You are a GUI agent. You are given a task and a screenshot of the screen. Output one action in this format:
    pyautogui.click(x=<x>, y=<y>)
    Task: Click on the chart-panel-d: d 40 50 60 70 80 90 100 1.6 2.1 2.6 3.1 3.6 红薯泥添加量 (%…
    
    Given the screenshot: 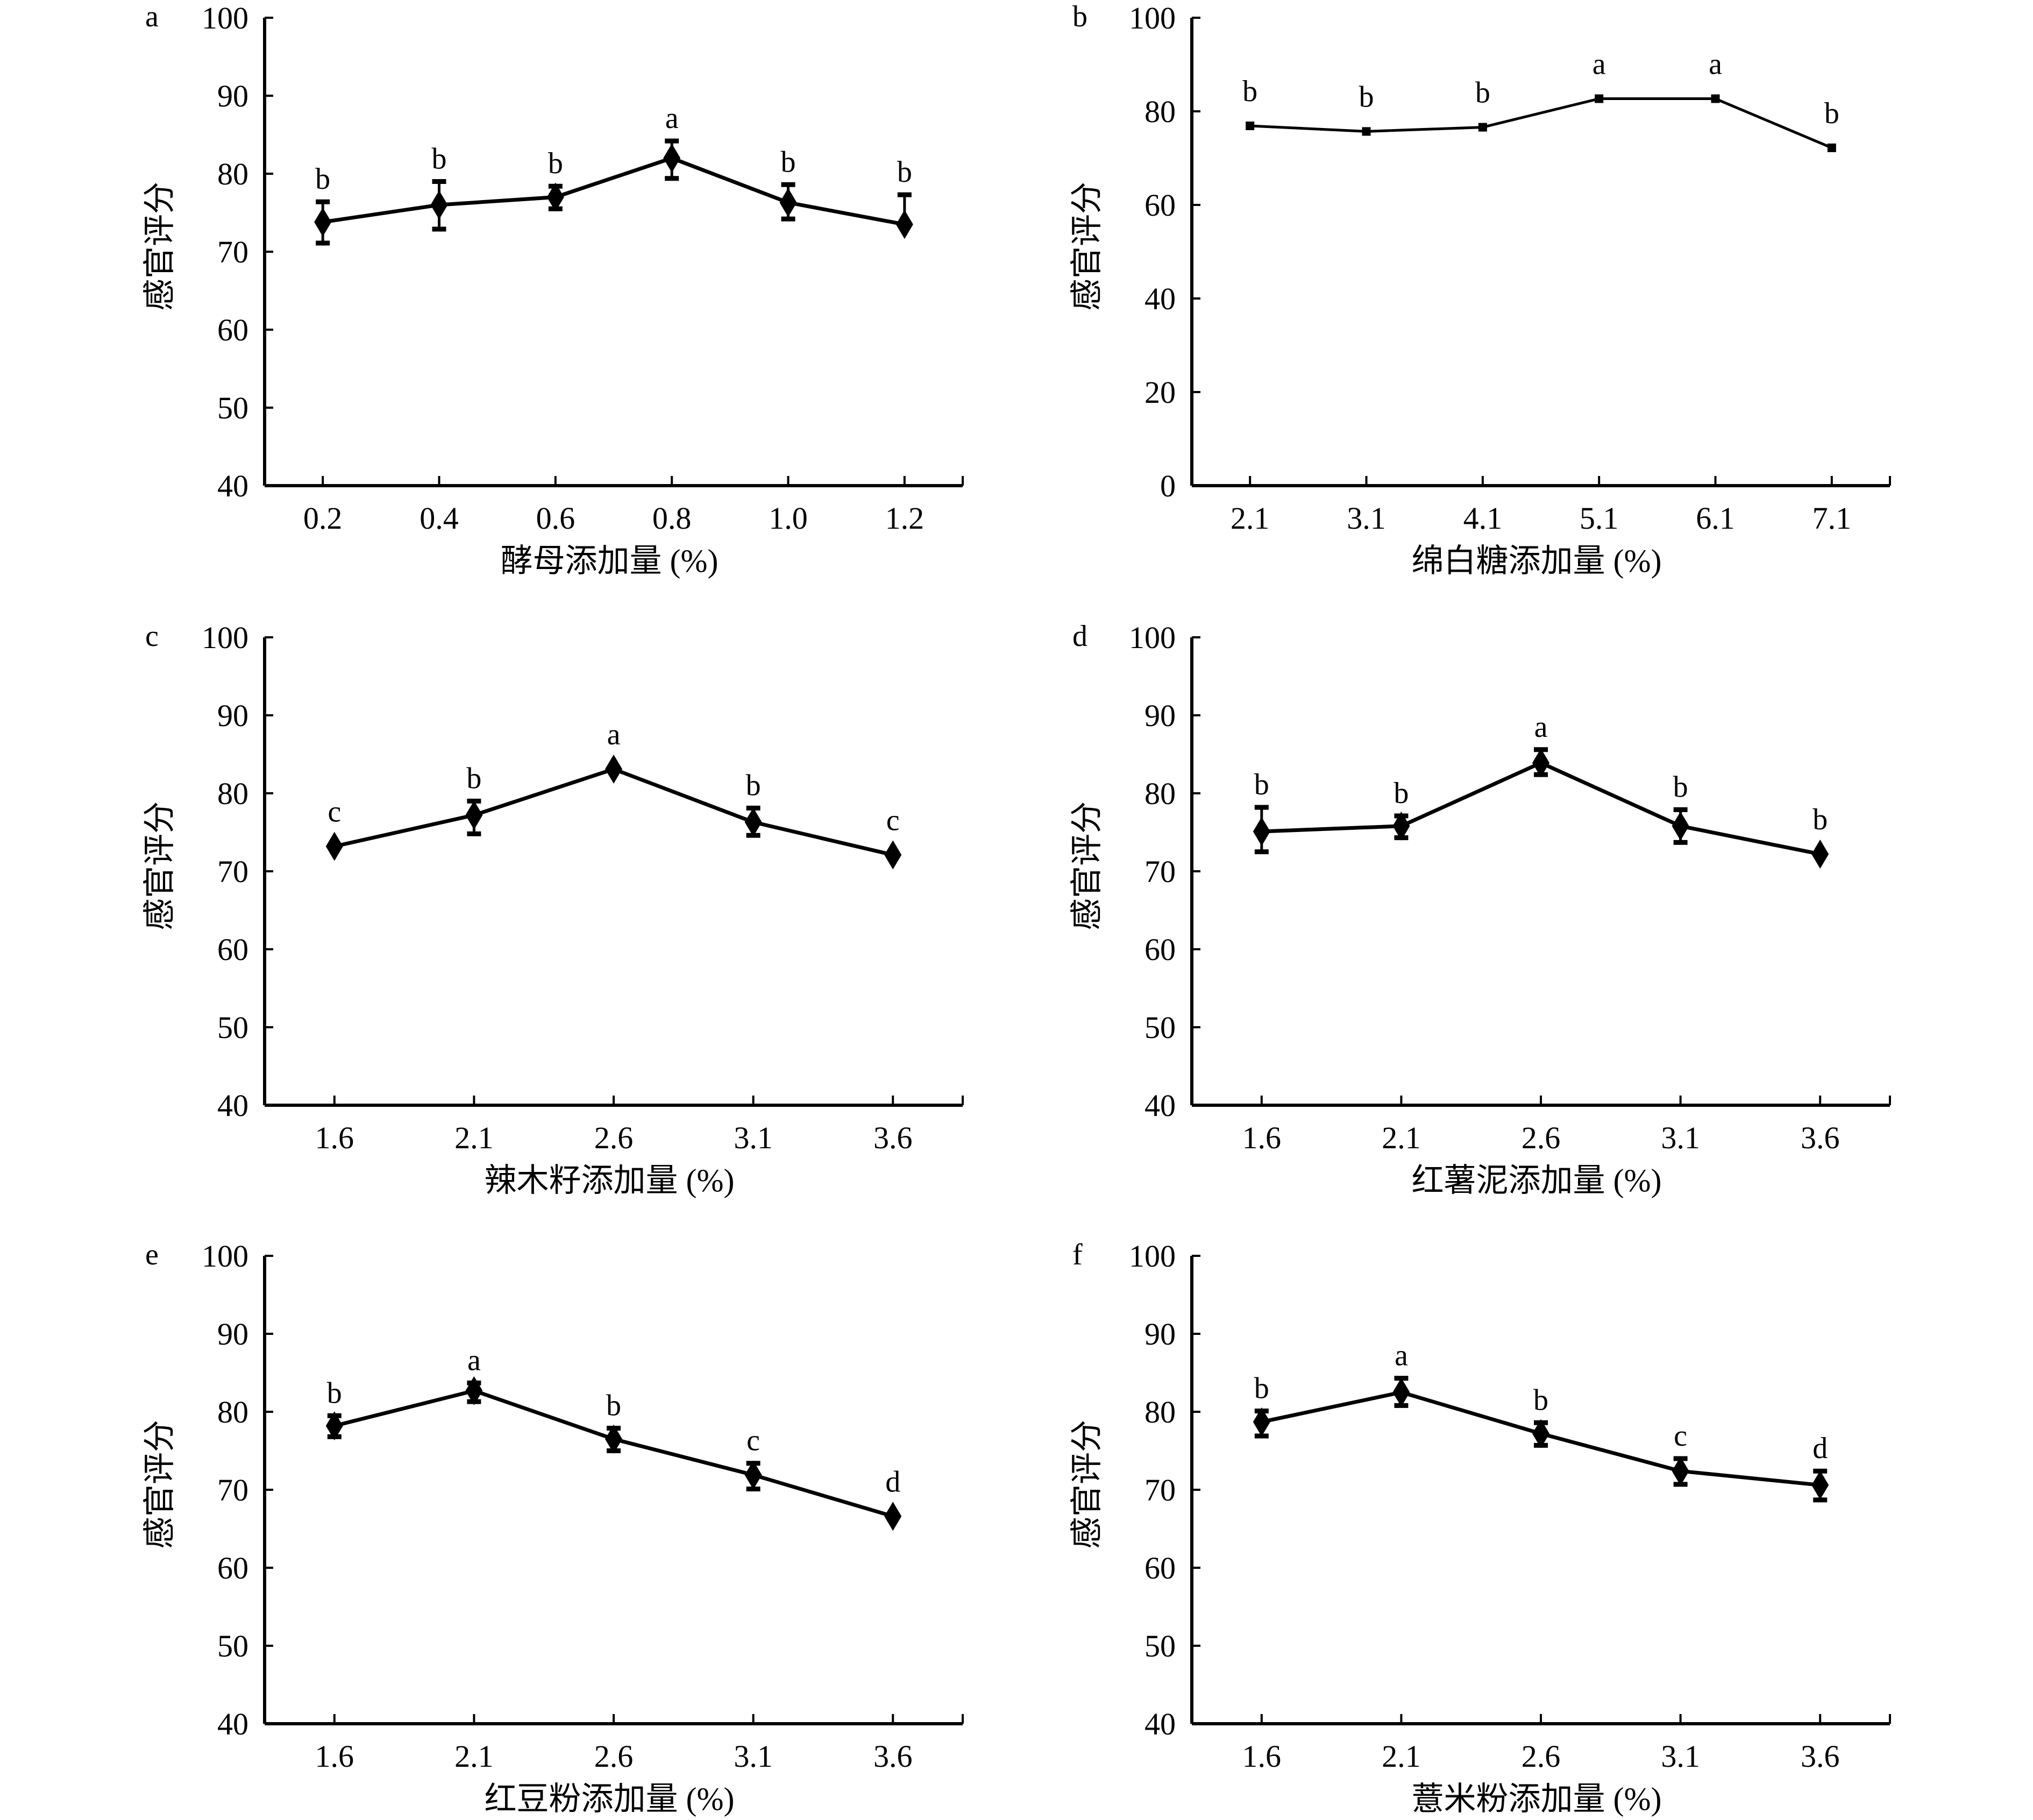 What is the action you would take?
    pyautogui.click(x=1480, y=909)
    